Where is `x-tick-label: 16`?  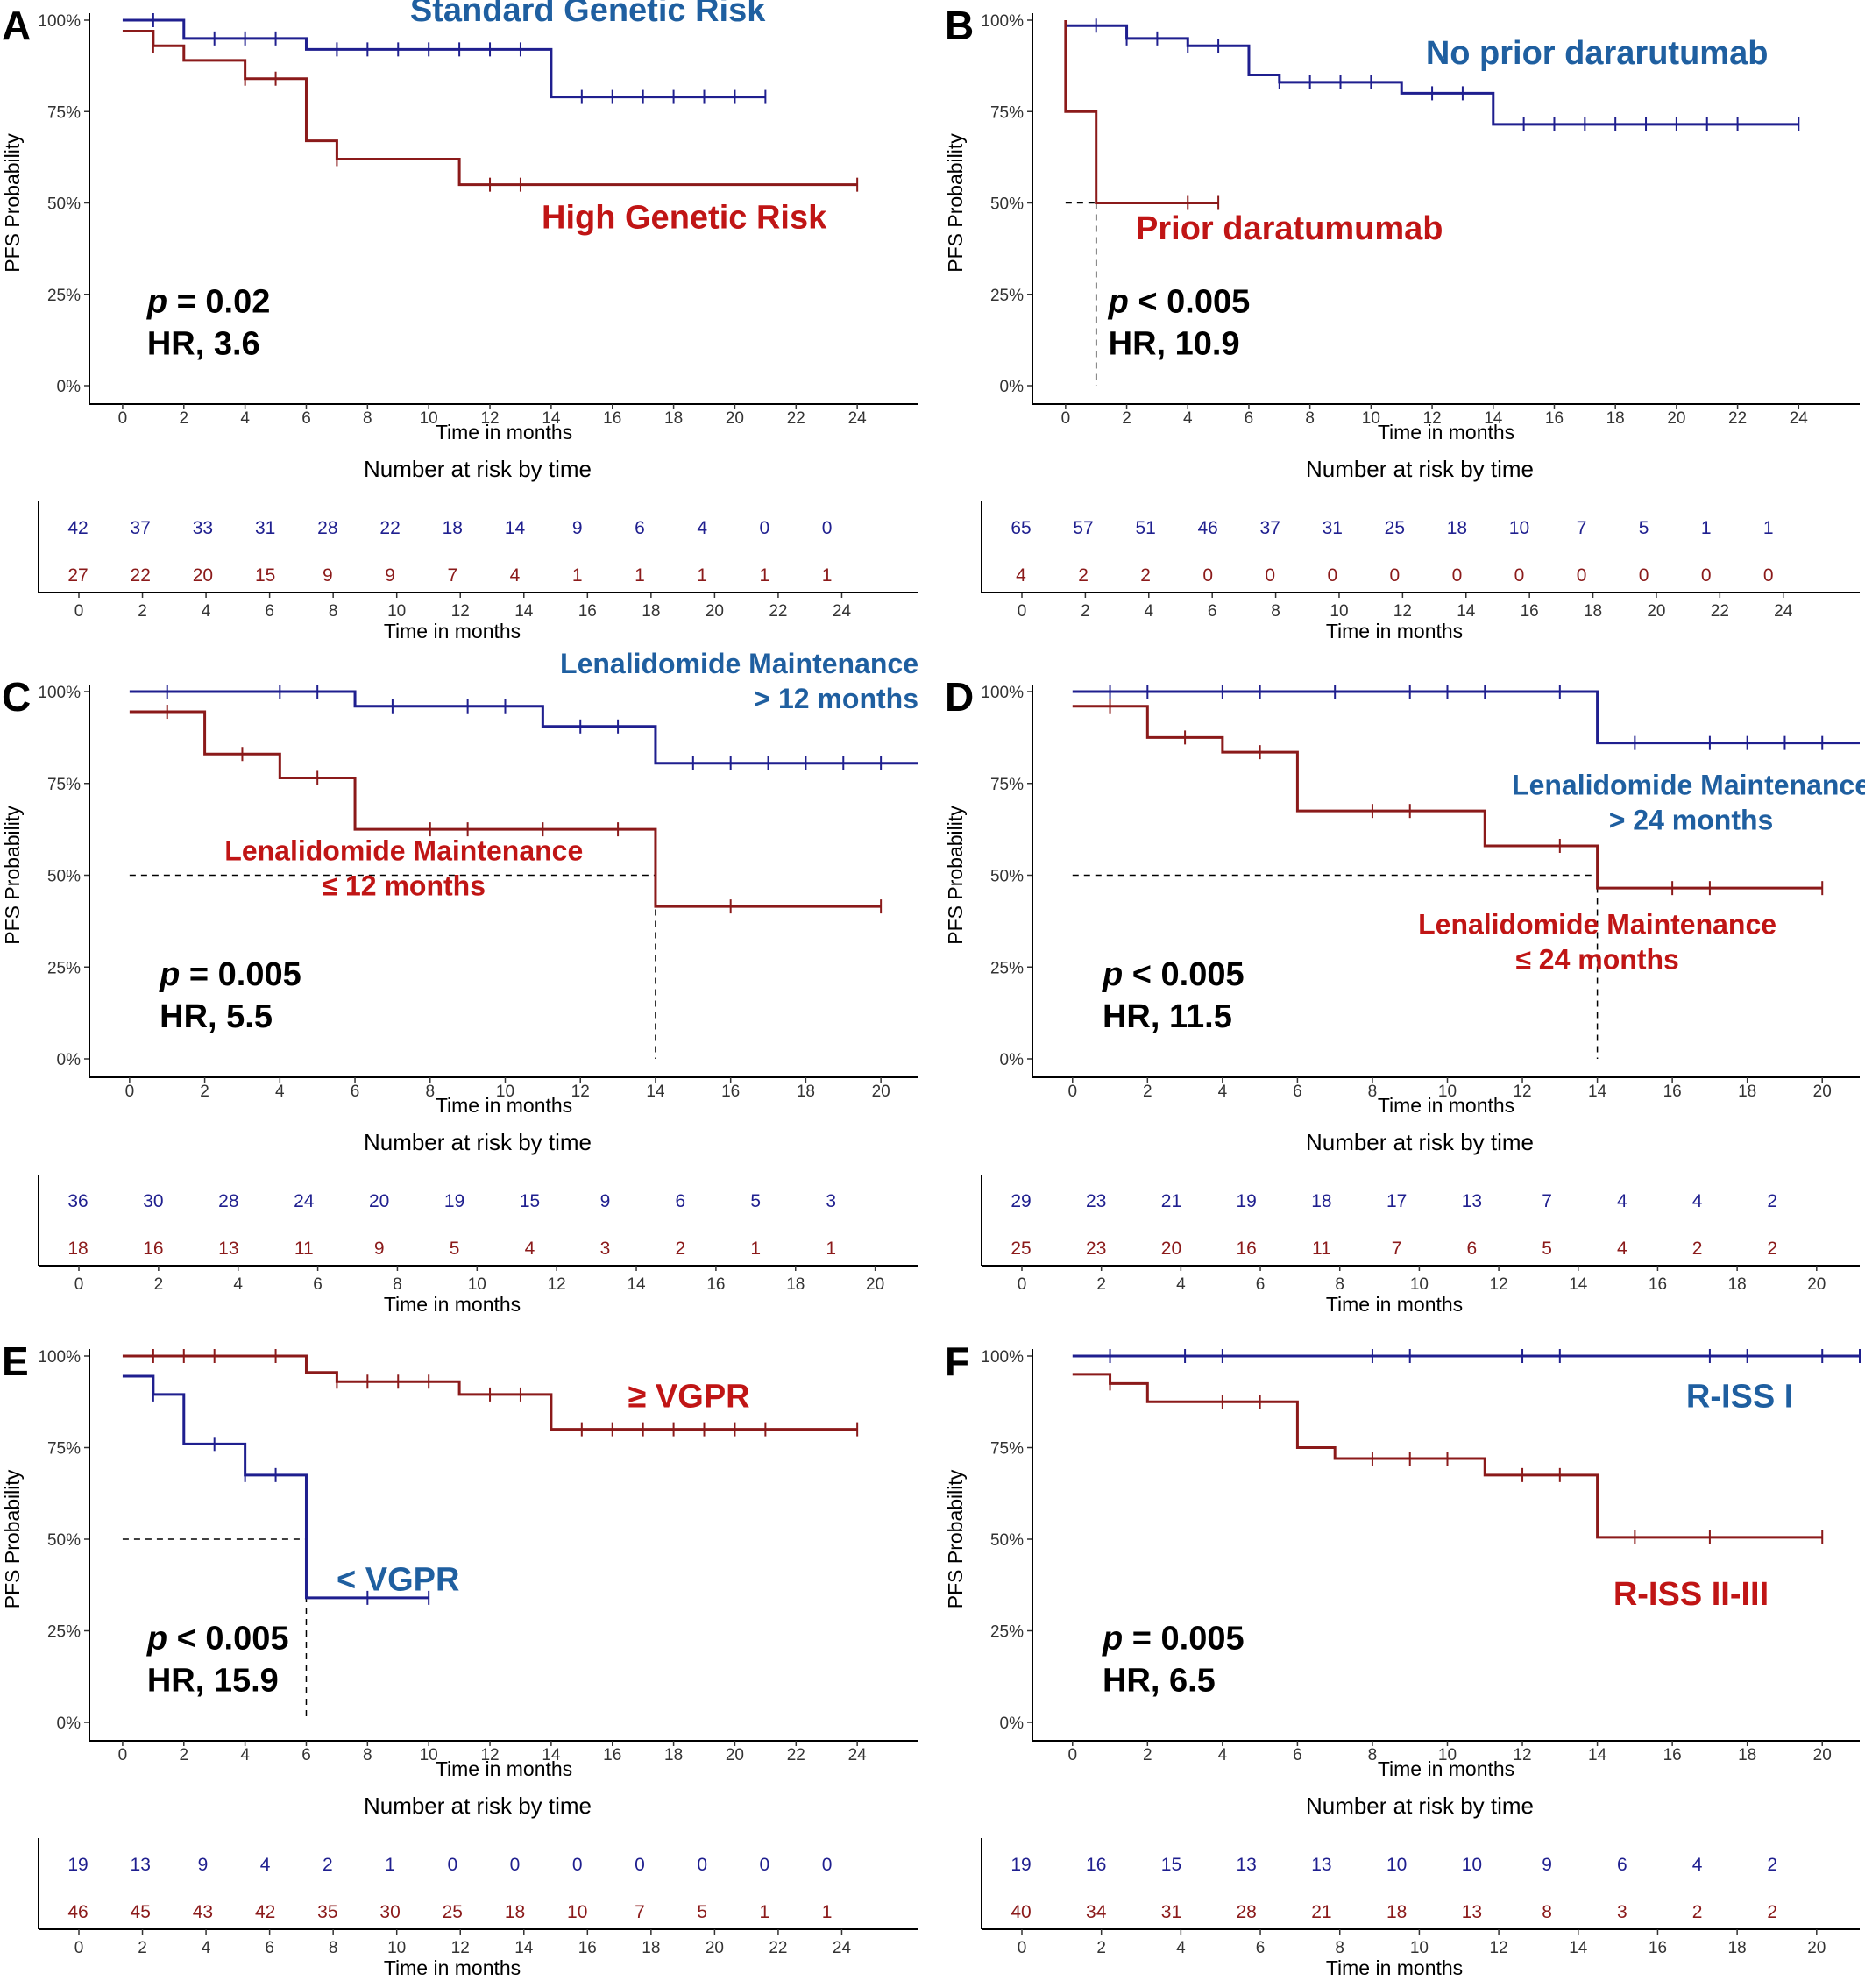 x-tick-label: 16 is located at coordinates (612, 1755).